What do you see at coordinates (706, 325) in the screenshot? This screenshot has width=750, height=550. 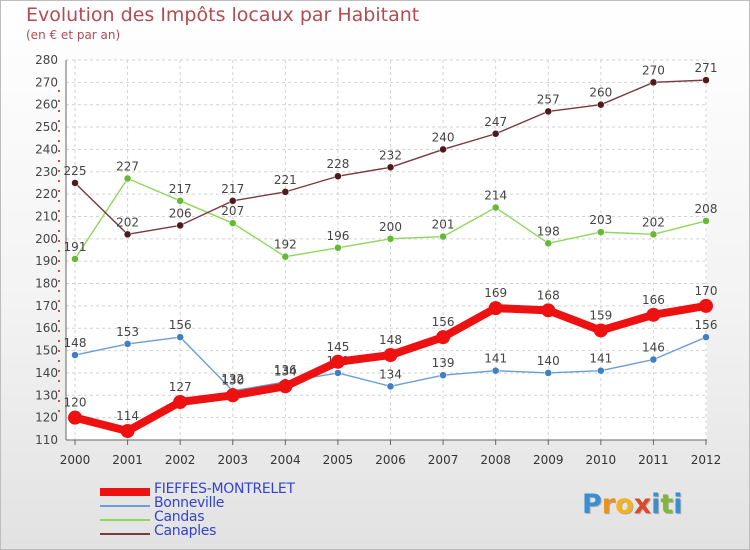 I see `data-label-bonneville: 156` at bounding box center [706, 325].